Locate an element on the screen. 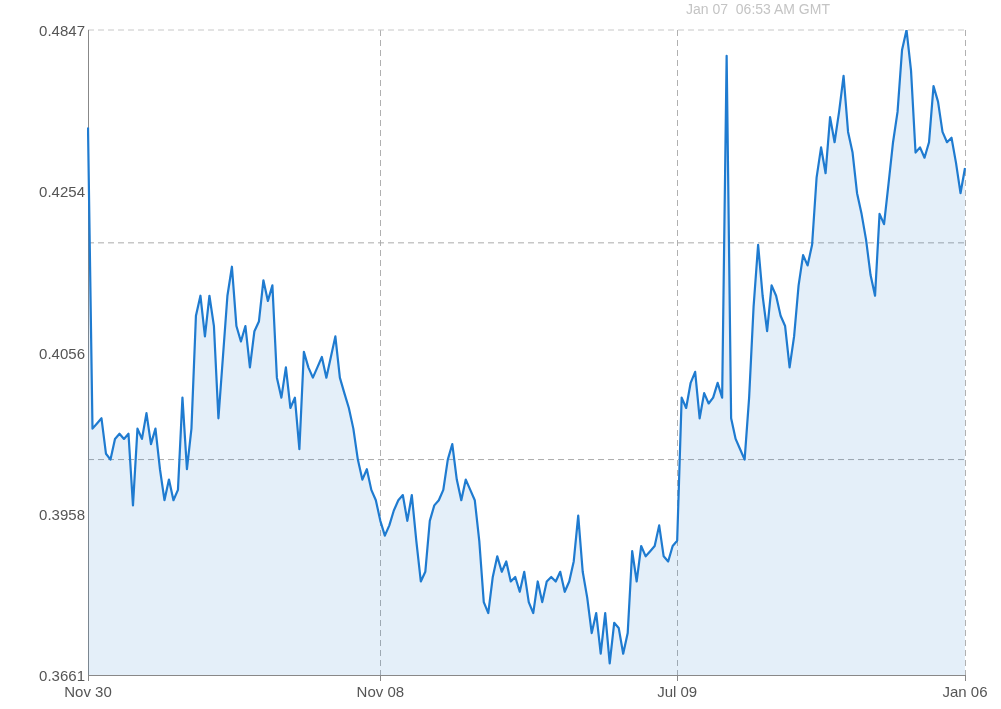 The image size is (1001, 709). text: Jan 07 06:53 AM GMT is located at coordinates (758, 9).